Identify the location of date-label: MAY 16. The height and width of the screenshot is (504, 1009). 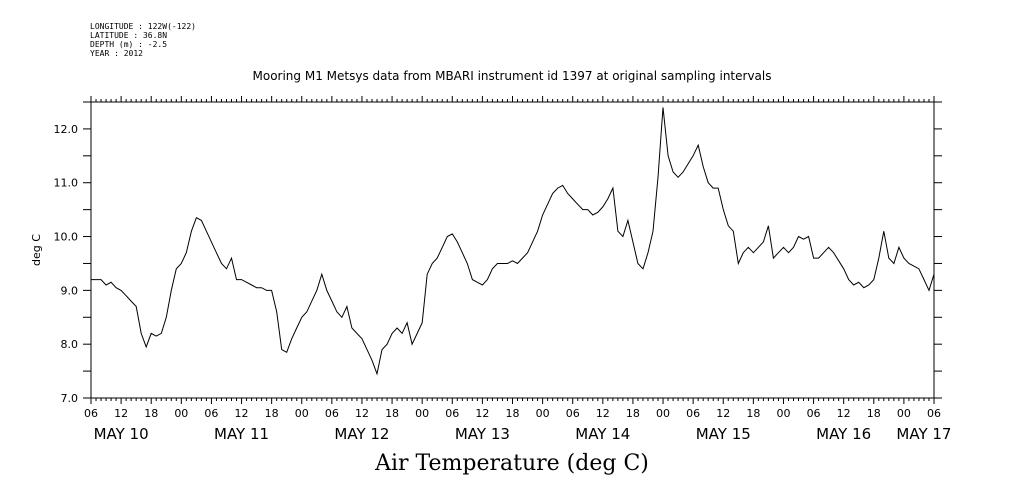
(843, 434).